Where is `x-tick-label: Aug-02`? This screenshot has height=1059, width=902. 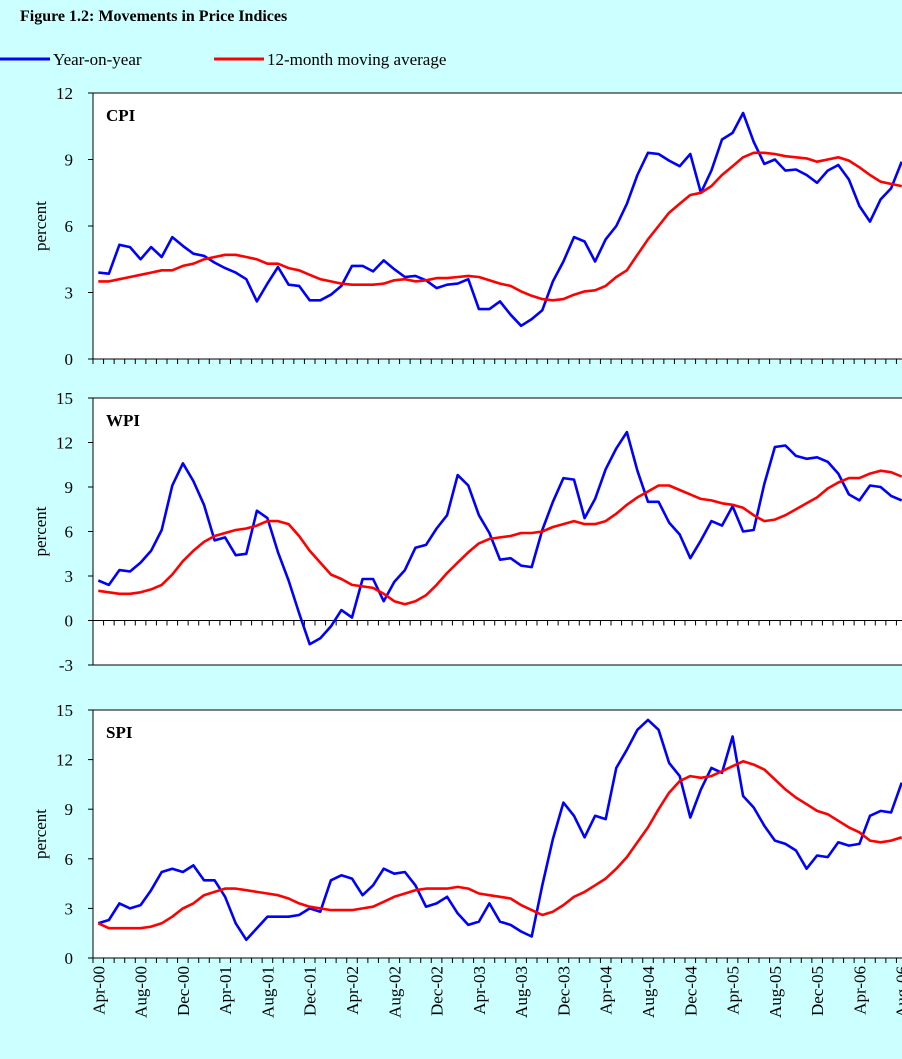
x-tick-label: Aug-02 is located at coordinates (394, 992).